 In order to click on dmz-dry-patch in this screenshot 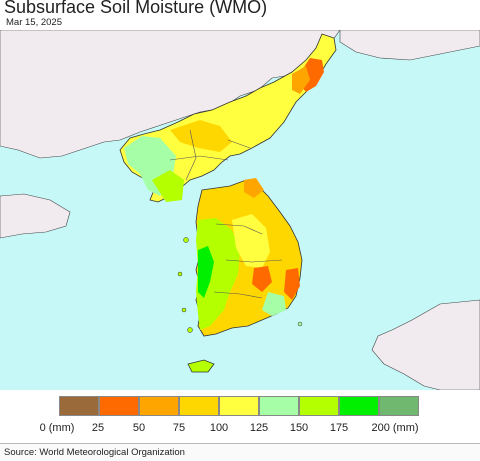, I will do `click(254, 188)`.